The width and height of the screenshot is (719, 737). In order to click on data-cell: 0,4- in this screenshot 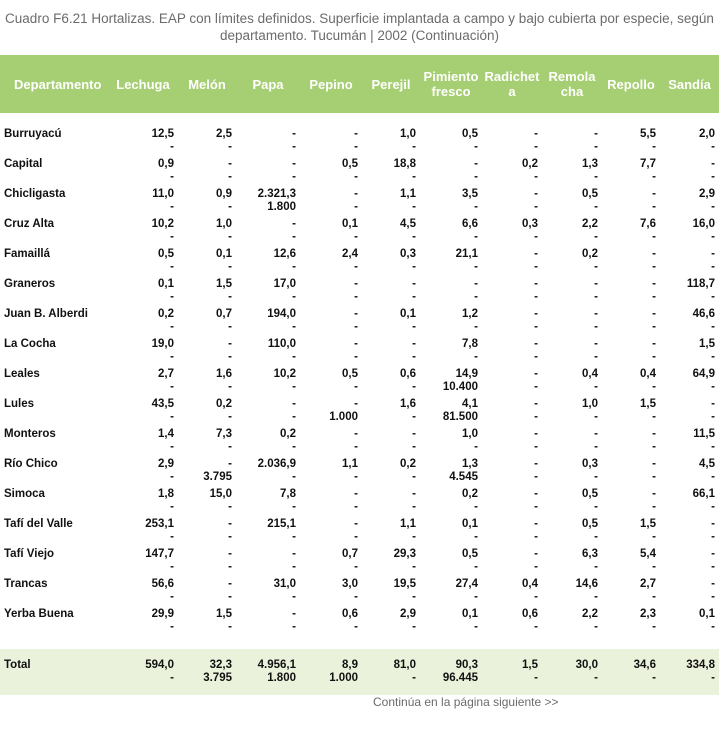, I will do `click(572, 382)`.